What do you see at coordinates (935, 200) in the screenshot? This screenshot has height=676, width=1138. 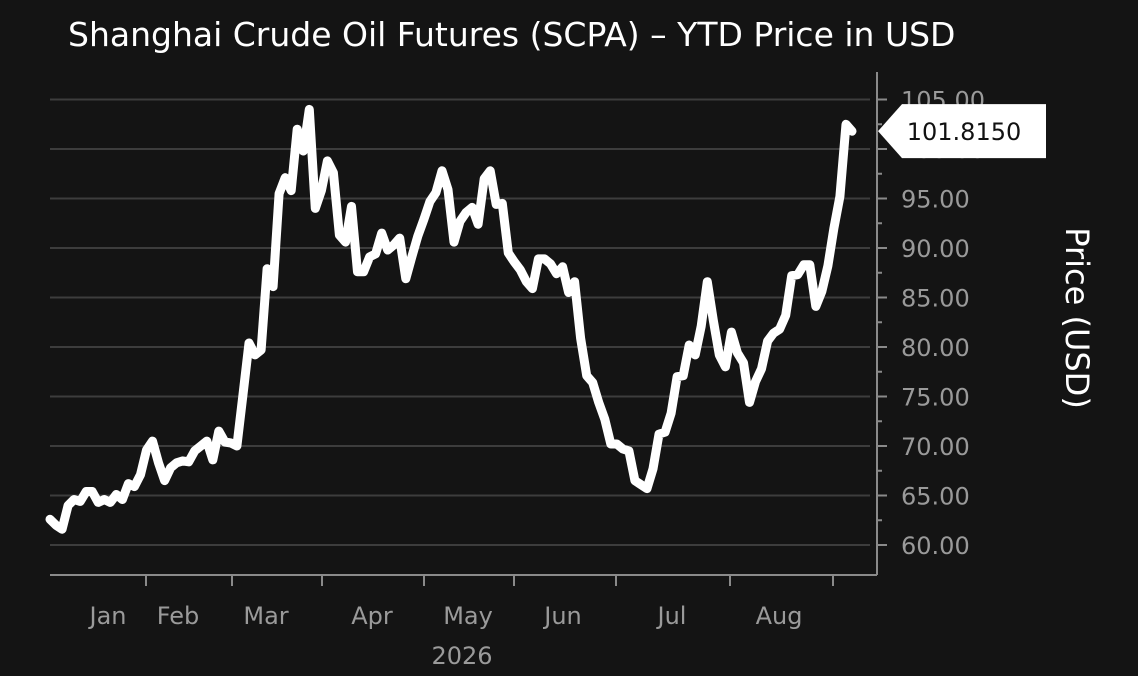 I see `y-tick-label: 95.00` at bounding box center [935, 200].